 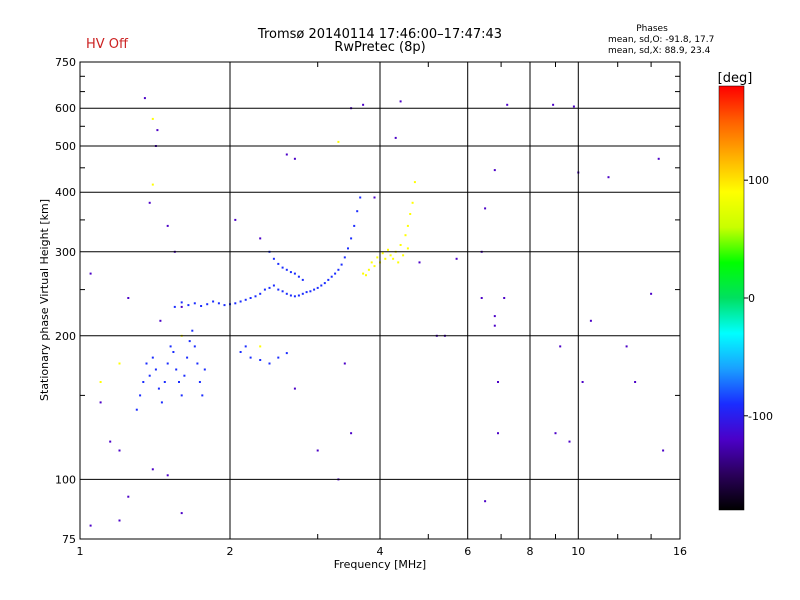 What do you see at coordinates (731, 298) in the screenshot?
I see `colorbar-gradient` at bounding box center [731, 298].